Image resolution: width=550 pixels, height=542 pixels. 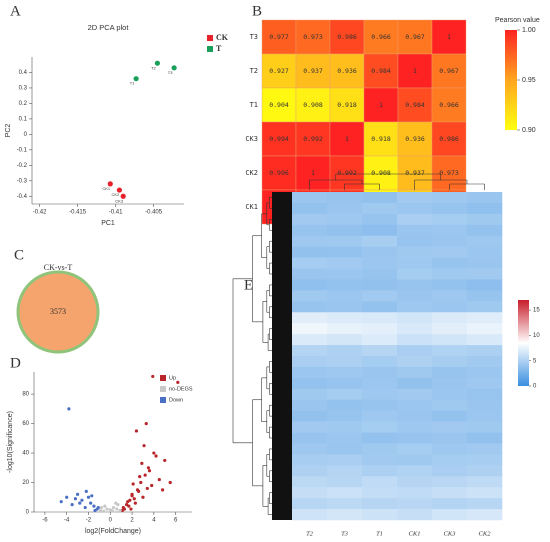 What do you see at coordinates (23, 73) in the screenshot?
I see `y-tick-label: 0.4` at bounding box center [23, 73].